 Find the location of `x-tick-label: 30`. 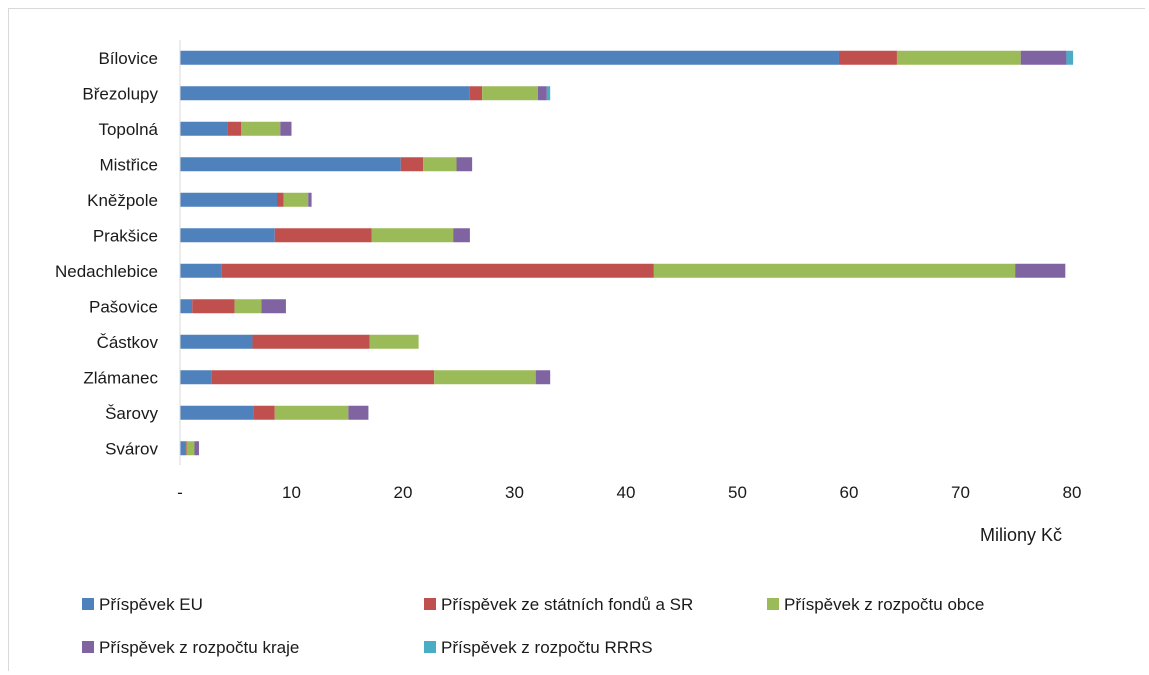

x-tick-label: 30 is located at coordinates (514, 492).